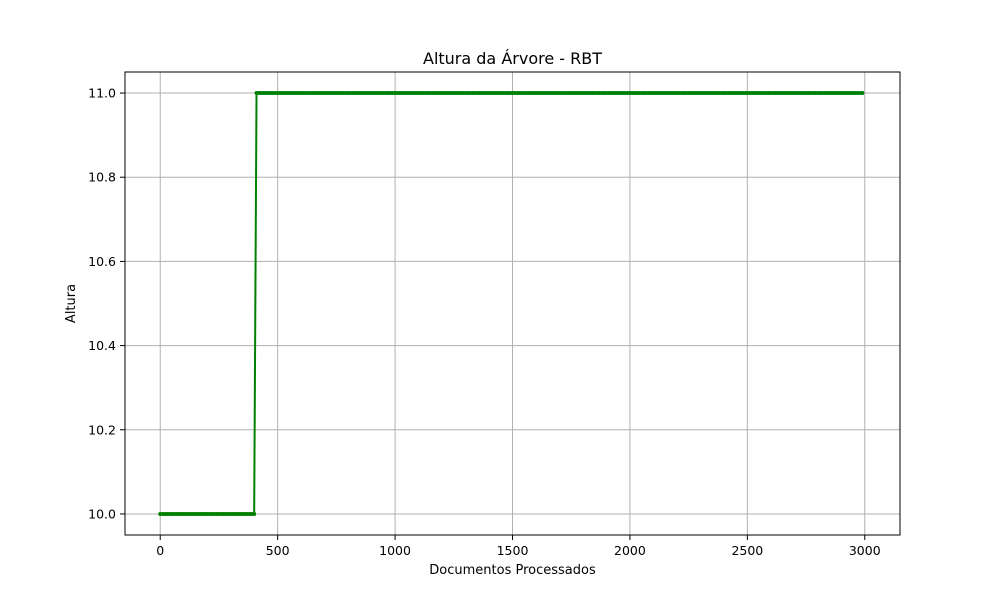 This screenshot has width=1000, height=600. Describe the element at coordinates (102, 261) in the screenshot. I see `y-tick-label: 10.6` at that location.